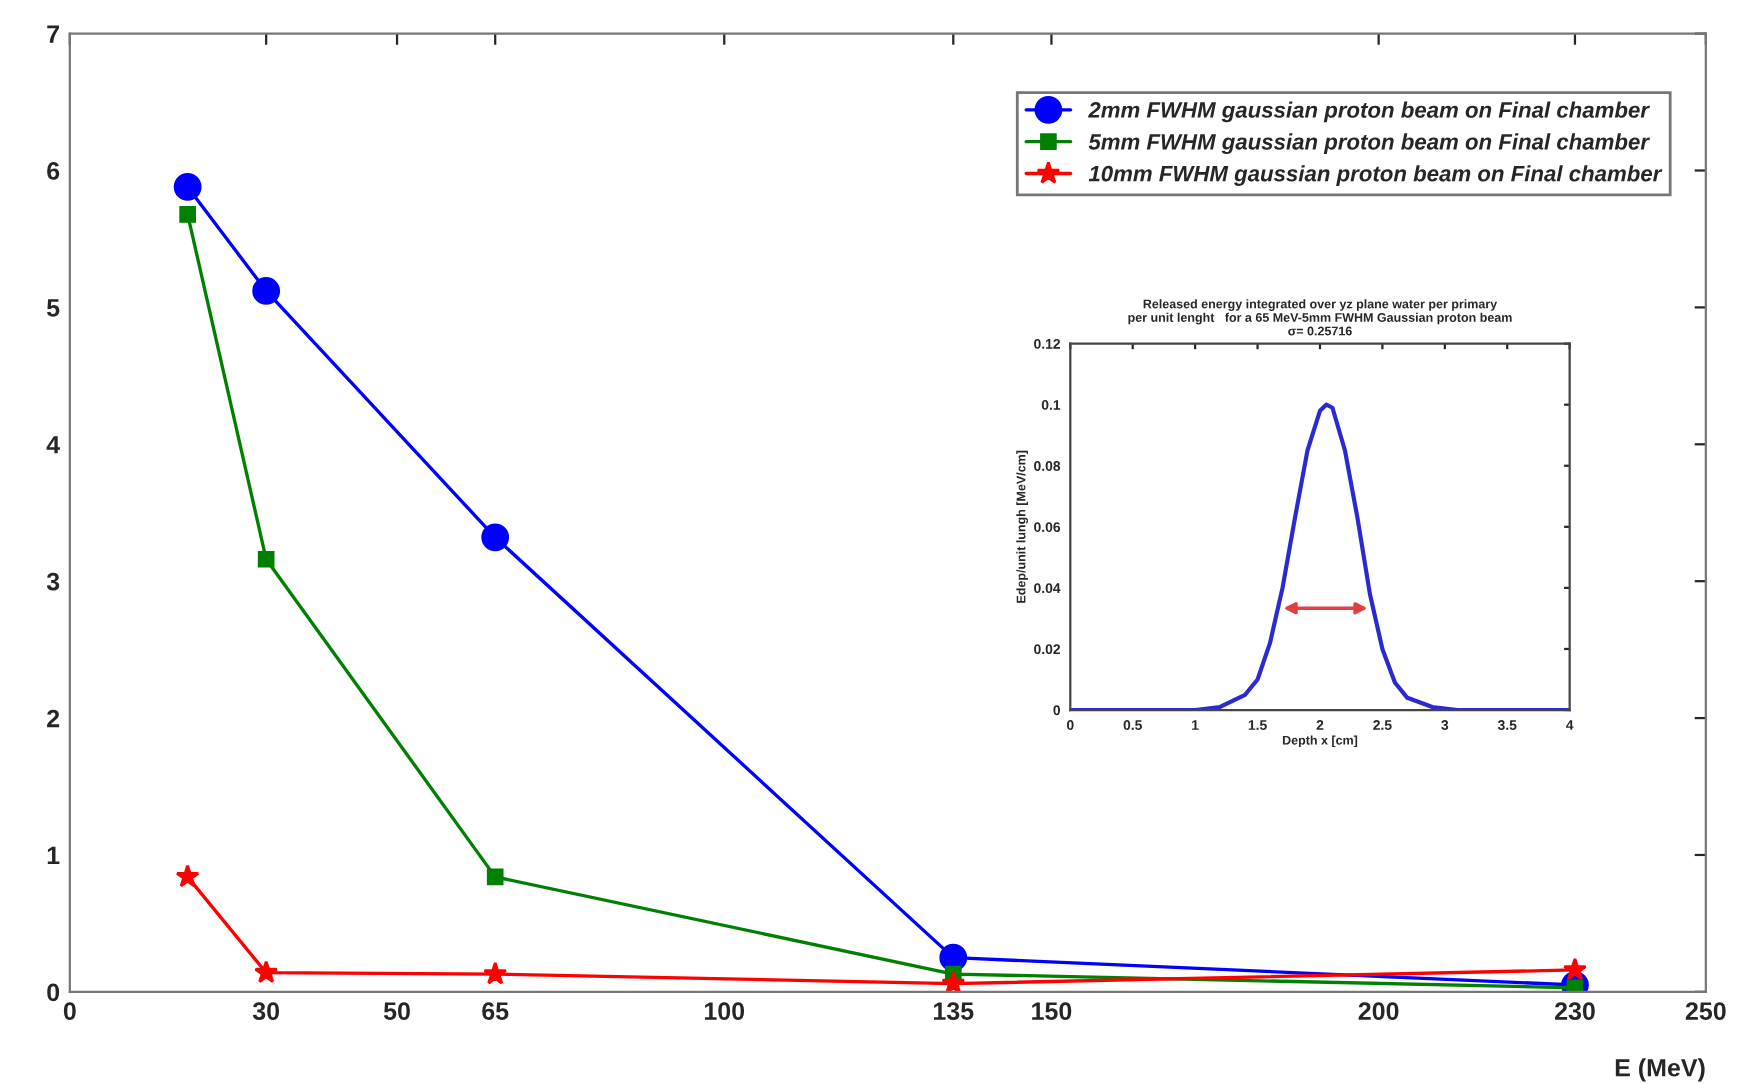  I want to click on legend-label: 10mm FWHM gaussian proton beam on Final chamber, so click(1375, 175).